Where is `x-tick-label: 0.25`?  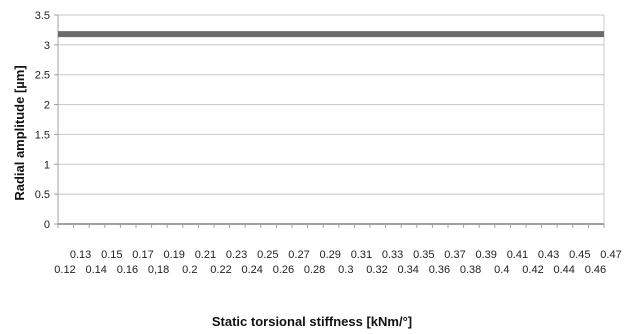
x-tick-label: 0.25 is located at coordinates (267, 255).